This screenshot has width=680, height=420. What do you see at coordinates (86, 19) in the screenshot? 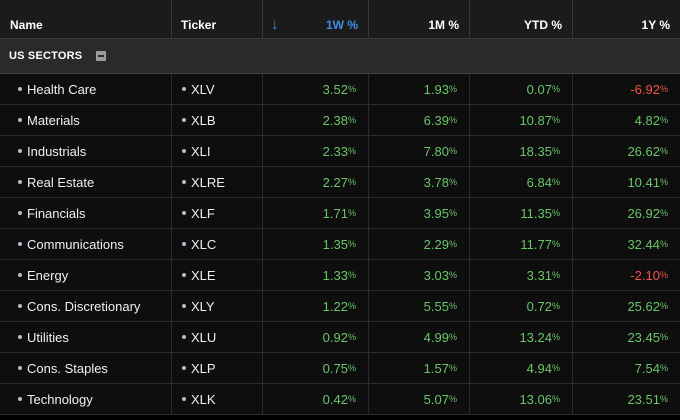
I see `column-header-name: Name` at bounding box center [86, 19].